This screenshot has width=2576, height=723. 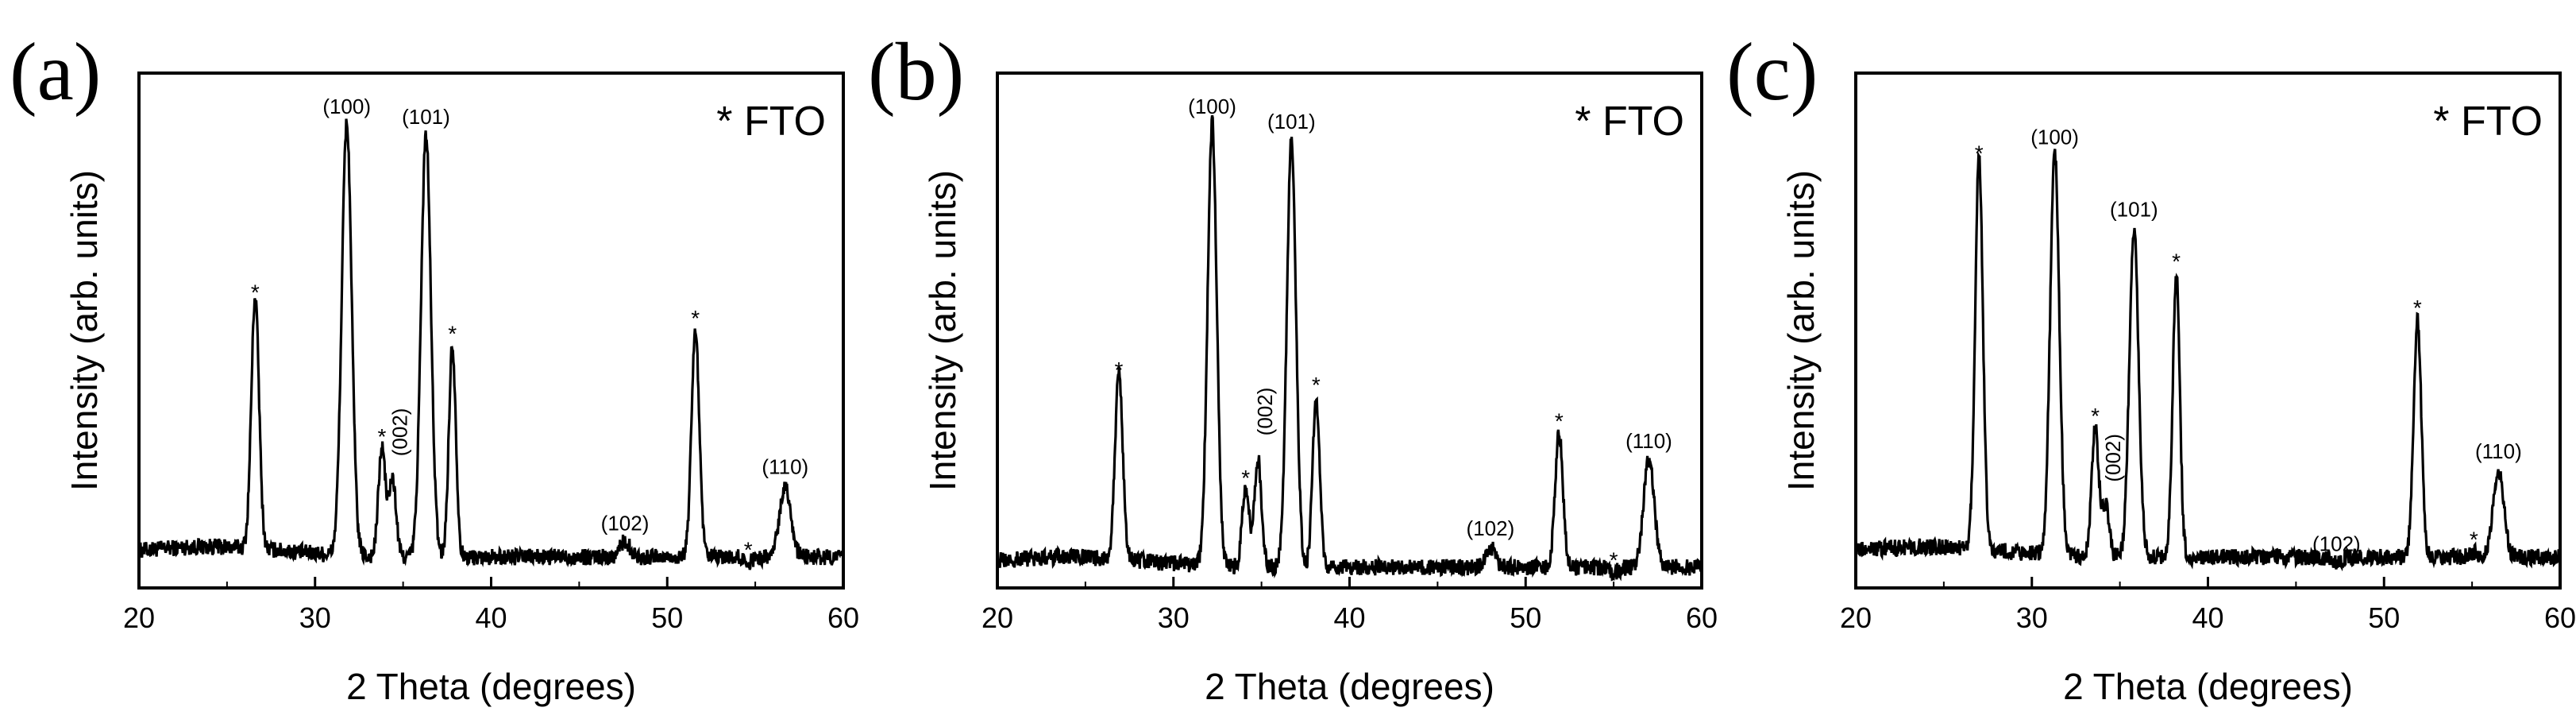 What do you see at coordinates (916, 72) in the screenshot?
I see `panel-label: (b)` at bounding box center [916, 72].